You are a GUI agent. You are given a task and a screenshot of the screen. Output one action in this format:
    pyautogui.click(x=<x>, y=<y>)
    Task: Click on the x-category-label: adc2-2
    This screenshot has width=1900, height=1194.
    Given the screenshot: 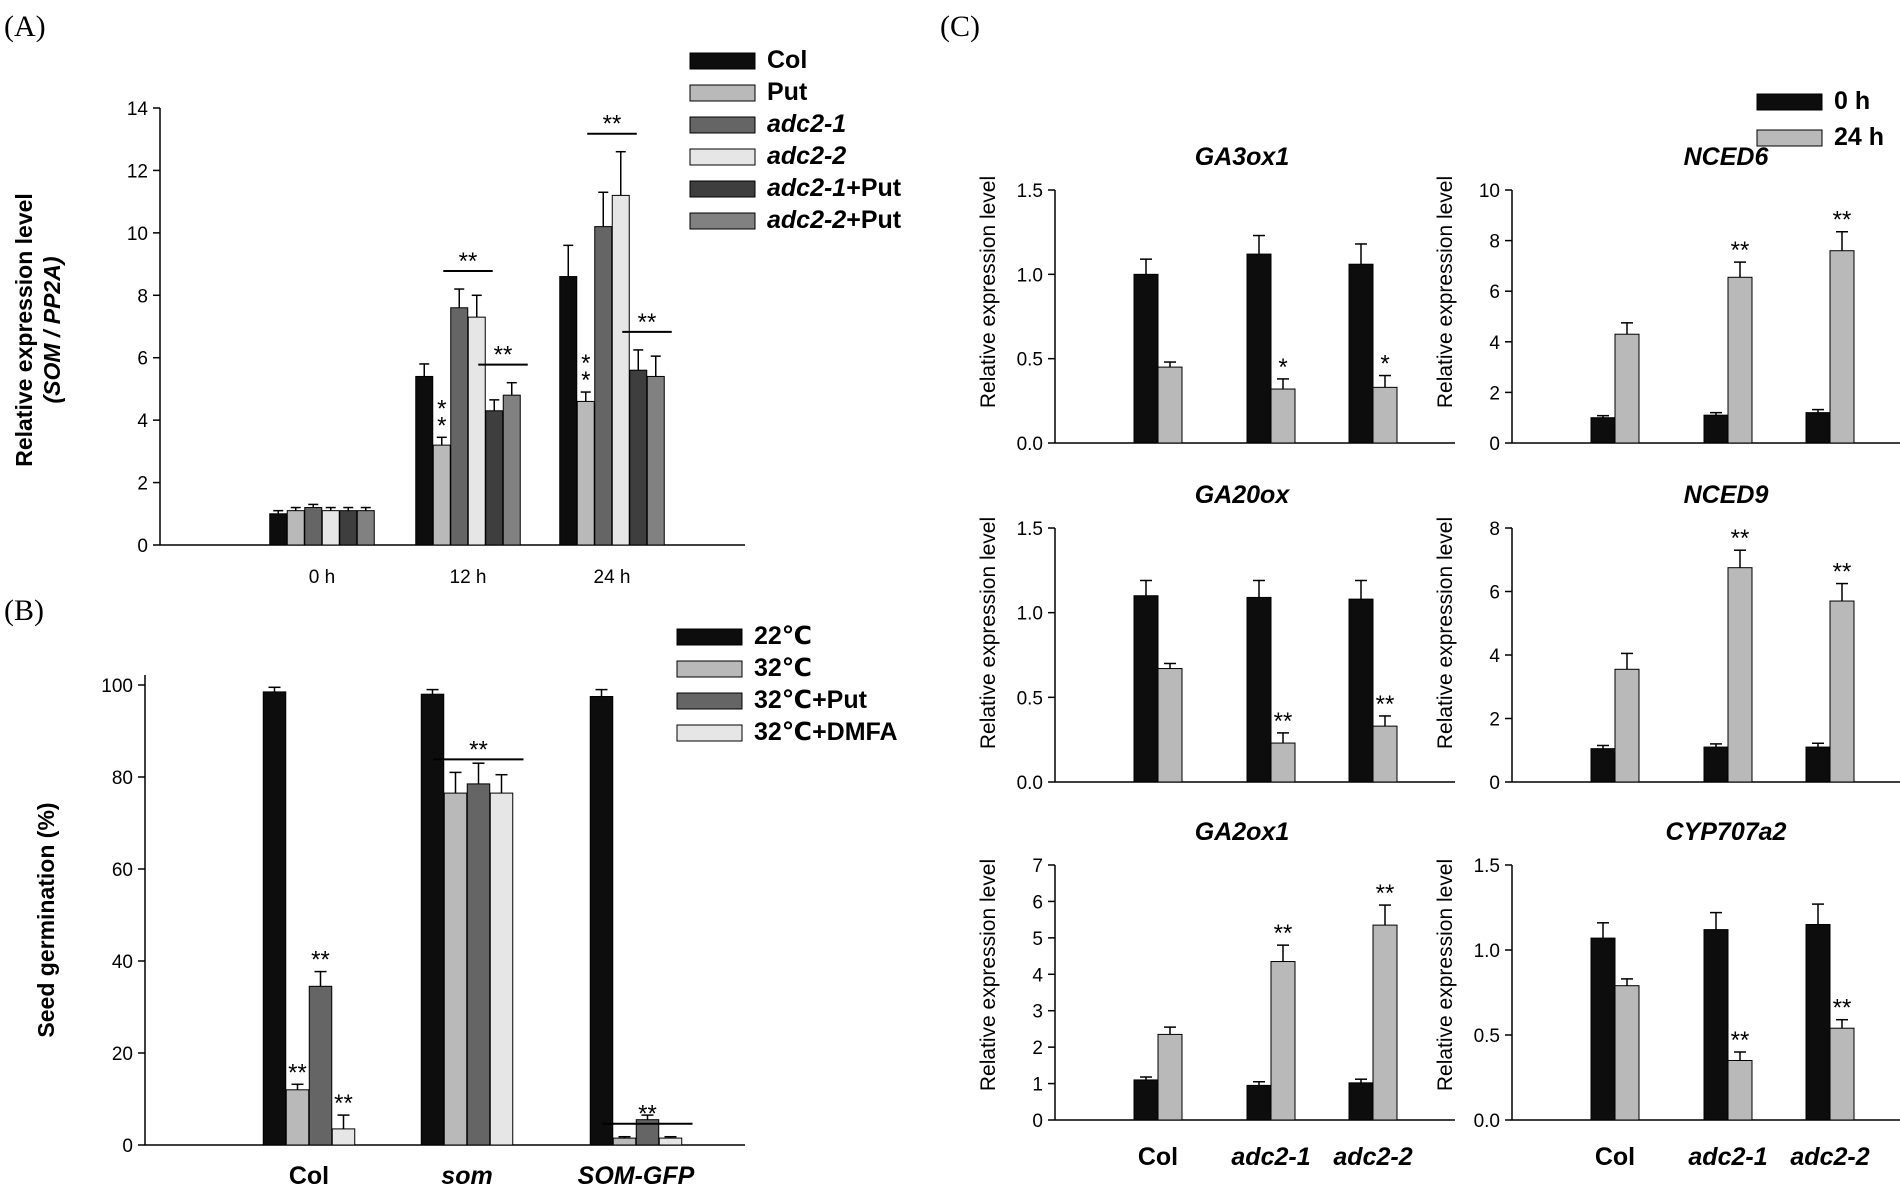 What is the action you would take?
    pyautogui.click(x=1829, y=1157)
    